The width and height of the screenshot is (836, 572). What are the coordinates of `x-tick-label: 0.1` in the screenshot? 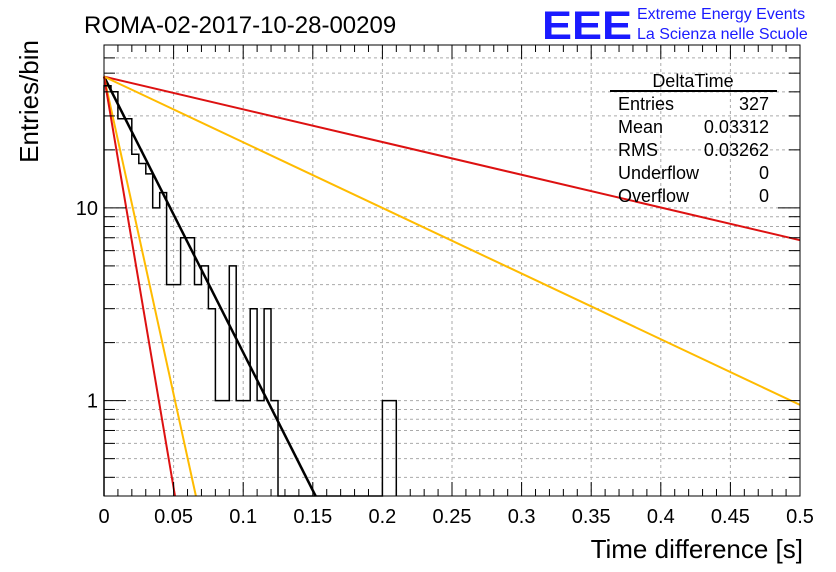 It's located at (243, 517).